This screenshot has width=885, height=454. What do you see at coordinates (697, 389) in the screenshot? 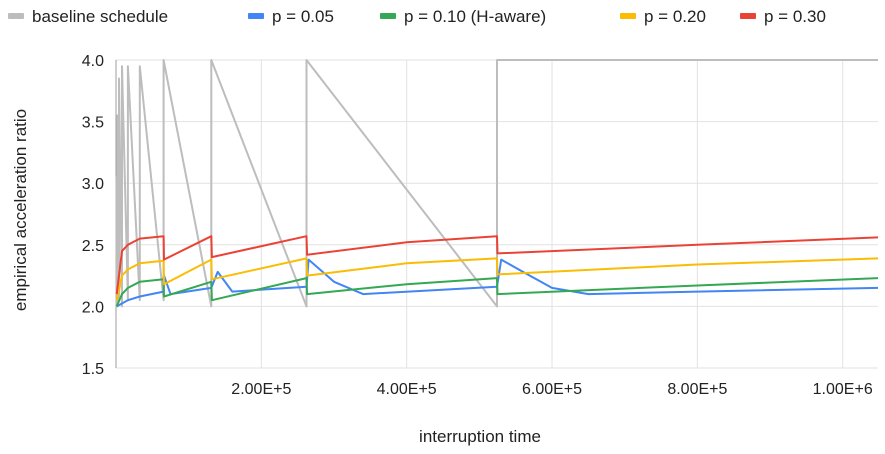
I see `x-tick-label: 8.00E+5` at bounding box center [697, 389].